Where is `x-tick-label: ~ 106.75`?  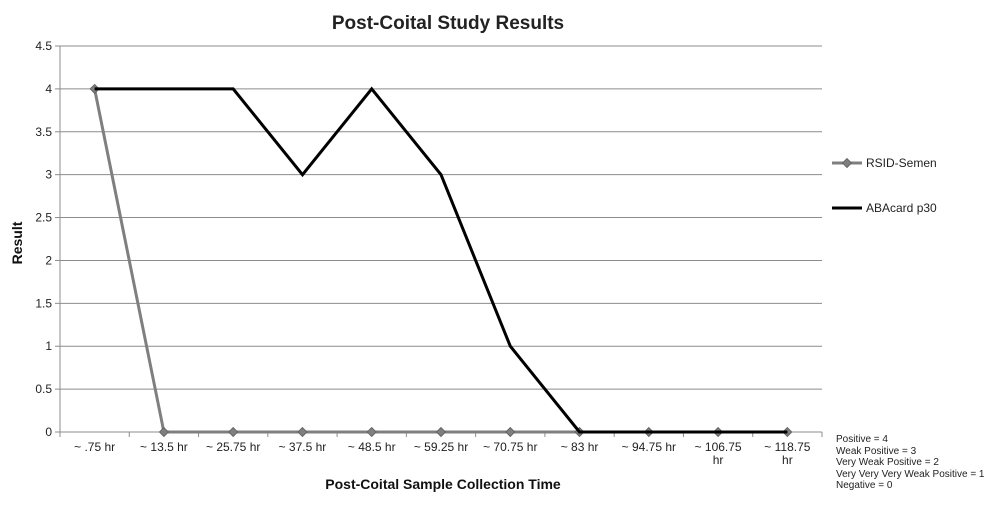
x-tick-label: ~ 106.75 is located at coordinates (718, 447).